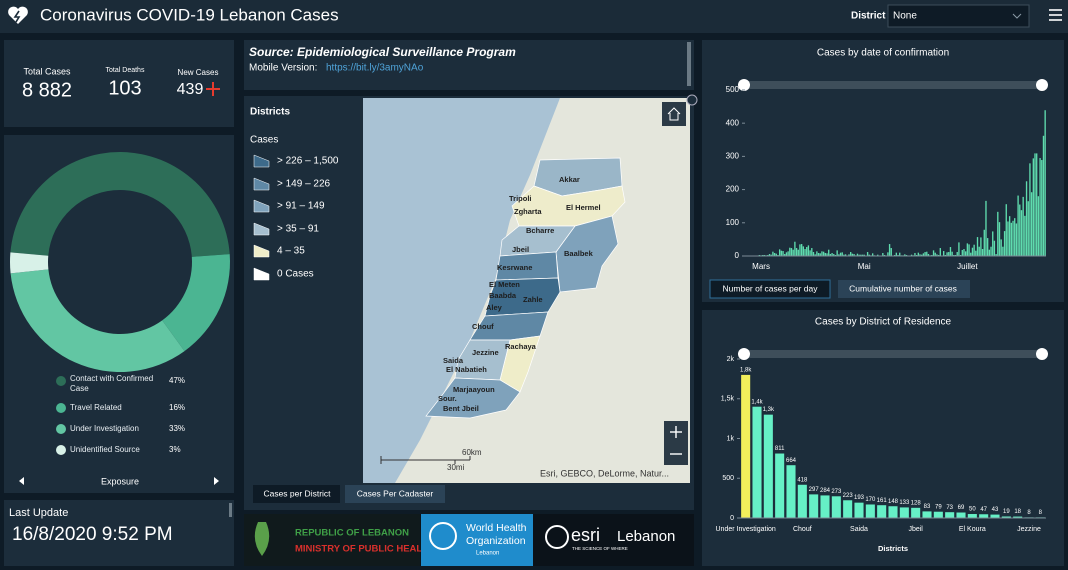 Image resolution: width=1068 pixels, height=570 pixels. What do you see at coordinates (600, 548) in the screenshot?
I see `esri-tagline: THE SCIENCE OF WHERE` at bounding box center [600, 548].